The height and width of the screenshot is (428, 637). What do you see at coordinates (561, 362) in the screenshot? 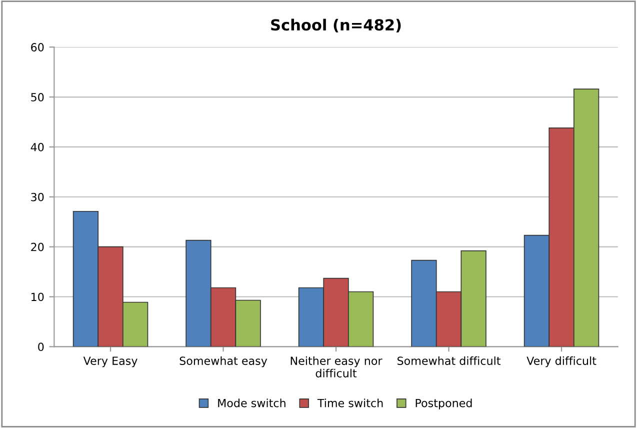
I see `x-tick-label: Very difficult` at bounding box center [561, 362].